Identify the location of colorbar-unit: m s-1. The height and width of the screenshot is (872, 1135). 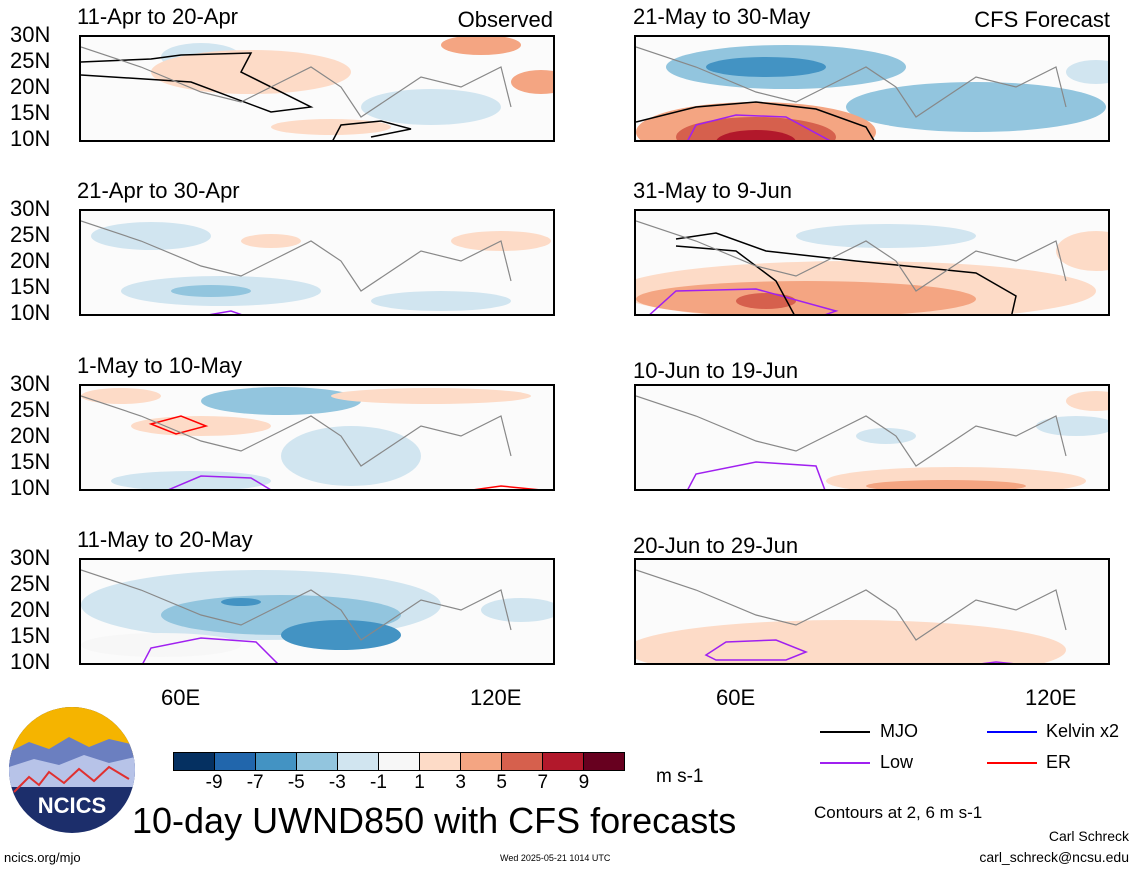
(680, 776).